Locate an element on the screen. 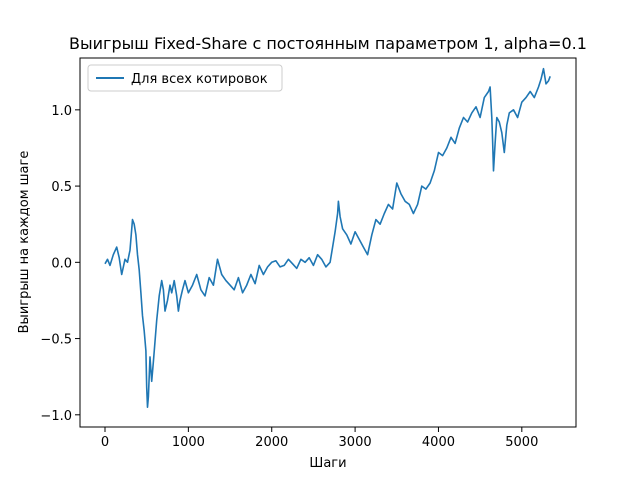 Image resolution: width=640 pixels, height=480 pixels. y-axis: −1.0 −0.5 0.0 0.5 1.0 is located at coordinates (60, 264).